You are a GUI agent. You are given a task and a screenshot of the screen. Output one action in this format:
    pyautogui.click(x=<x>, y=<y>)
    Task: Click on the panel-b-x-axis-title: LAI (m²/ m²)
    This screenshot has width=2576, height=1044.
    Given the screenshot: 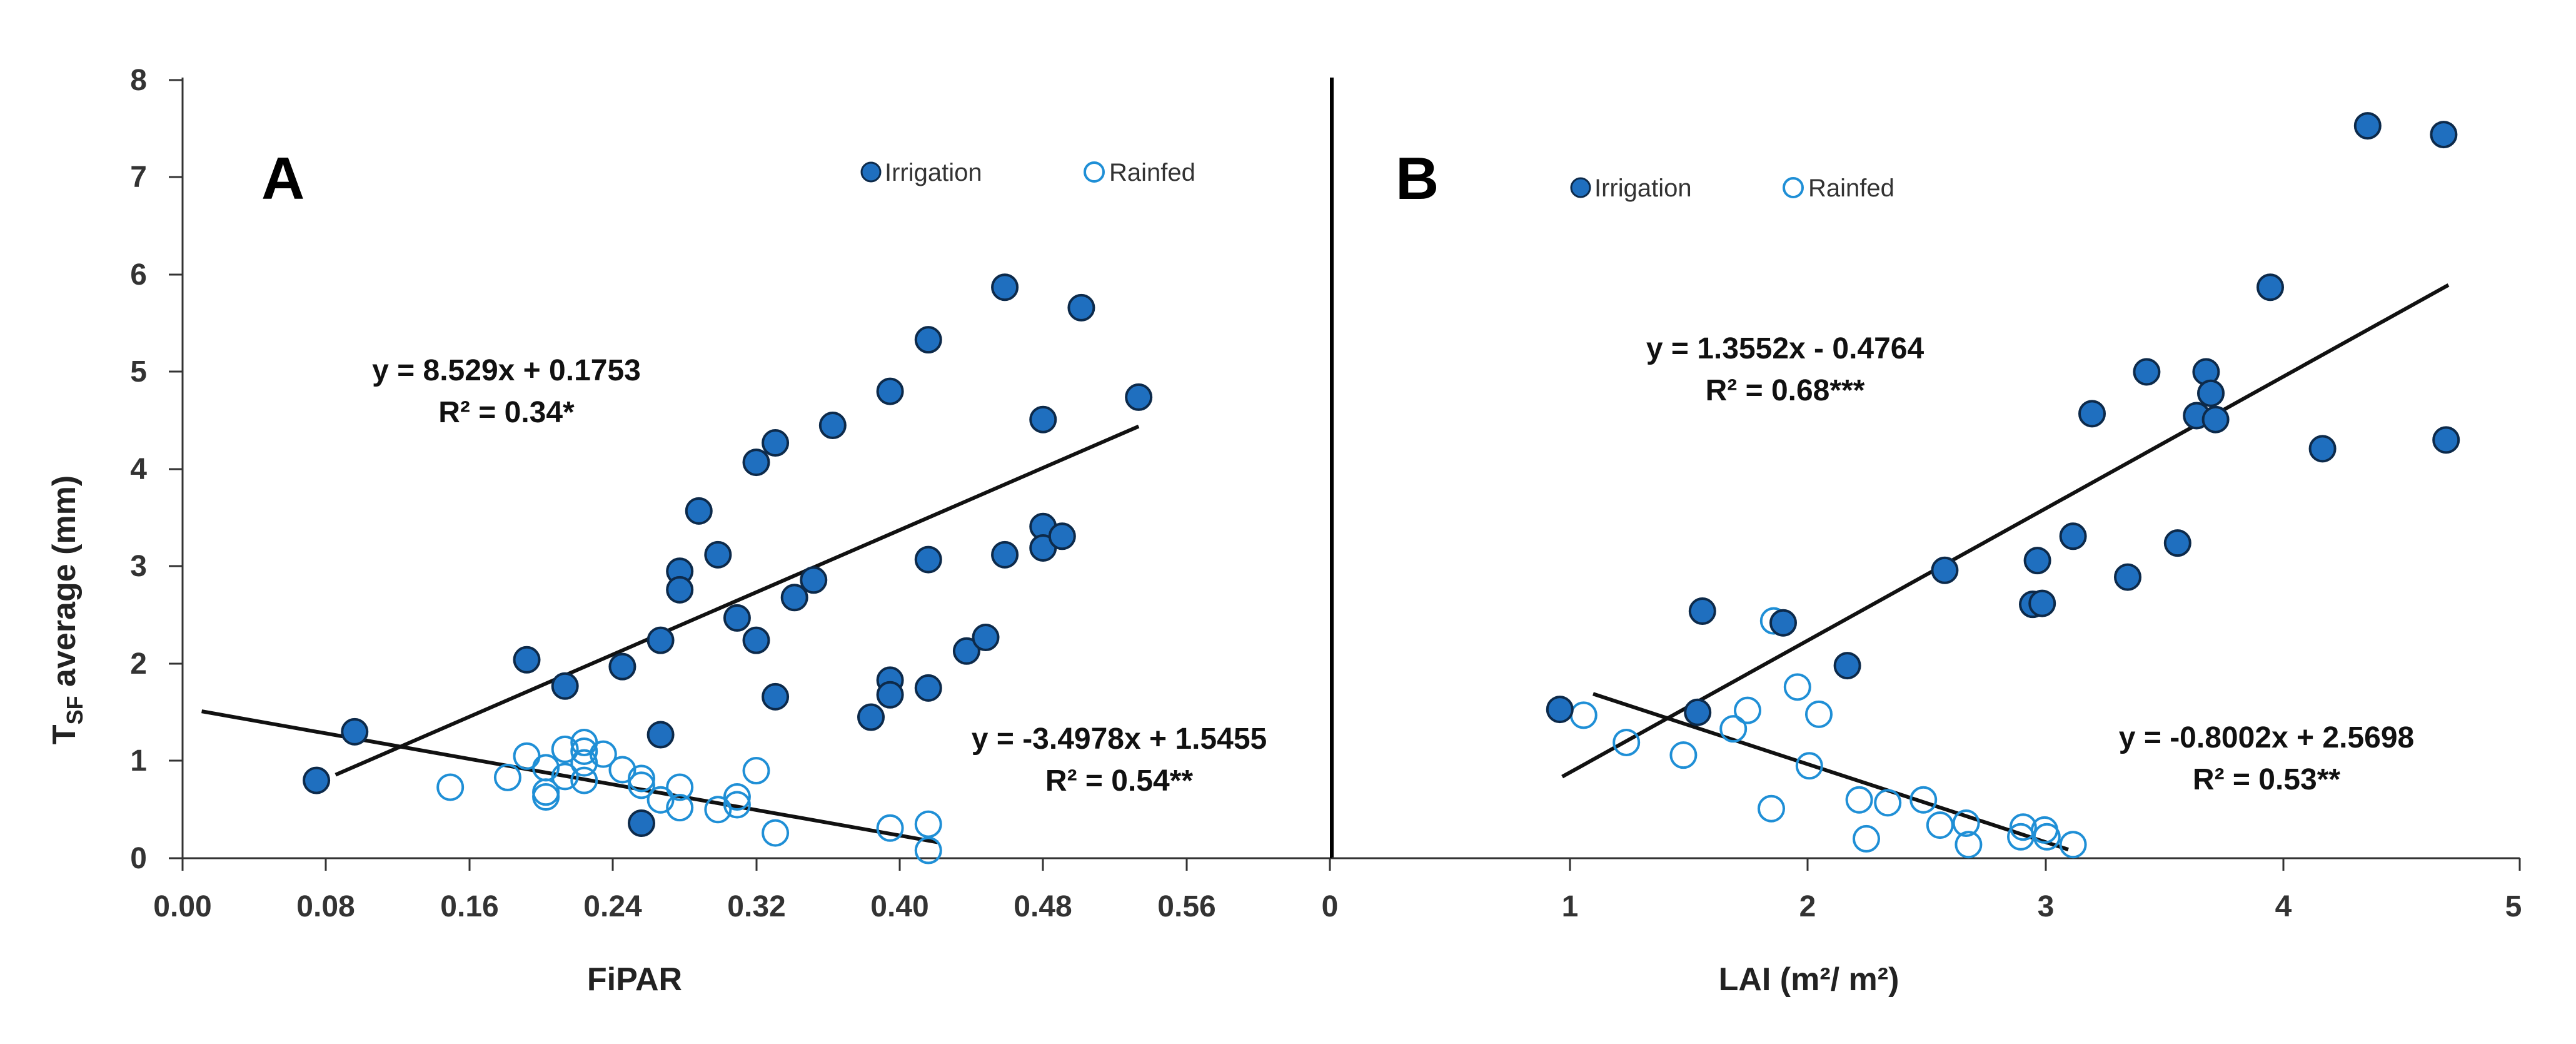 What is the action you would take?
    pyautogui.click(x=1809, y=980)
    